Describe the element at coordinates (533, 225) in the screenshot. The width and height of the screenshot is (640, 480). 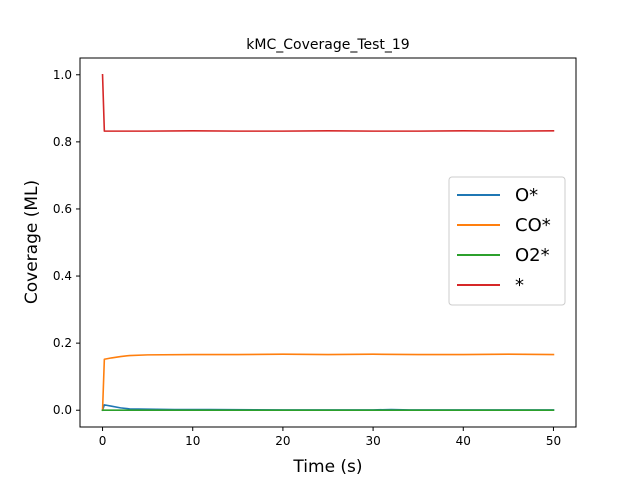
I see `legend-label-1: CO*` at that location.